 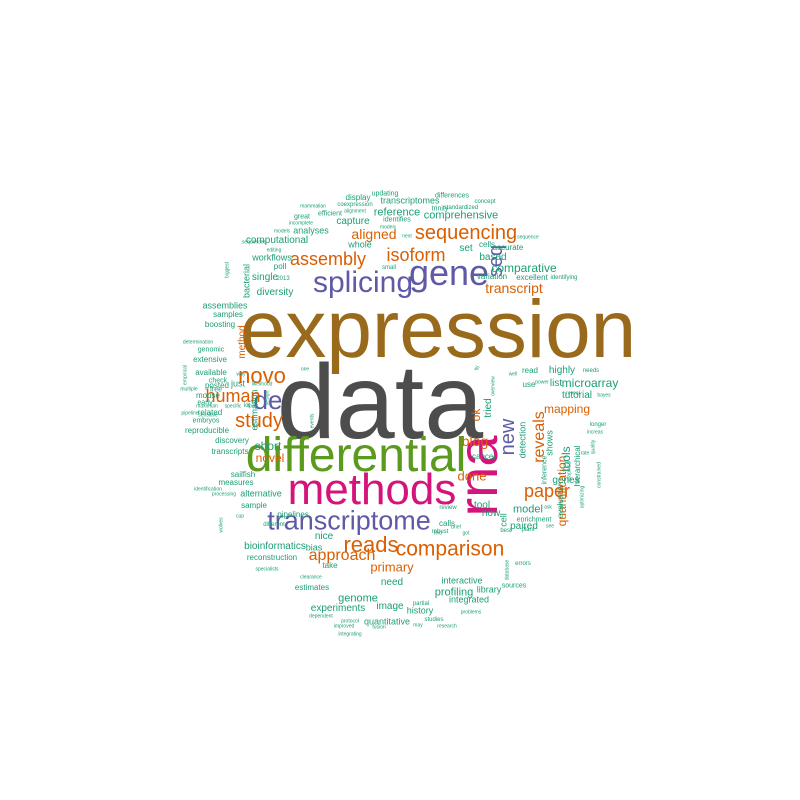 I want to click on word-design: design, so click(x=267, y=398).